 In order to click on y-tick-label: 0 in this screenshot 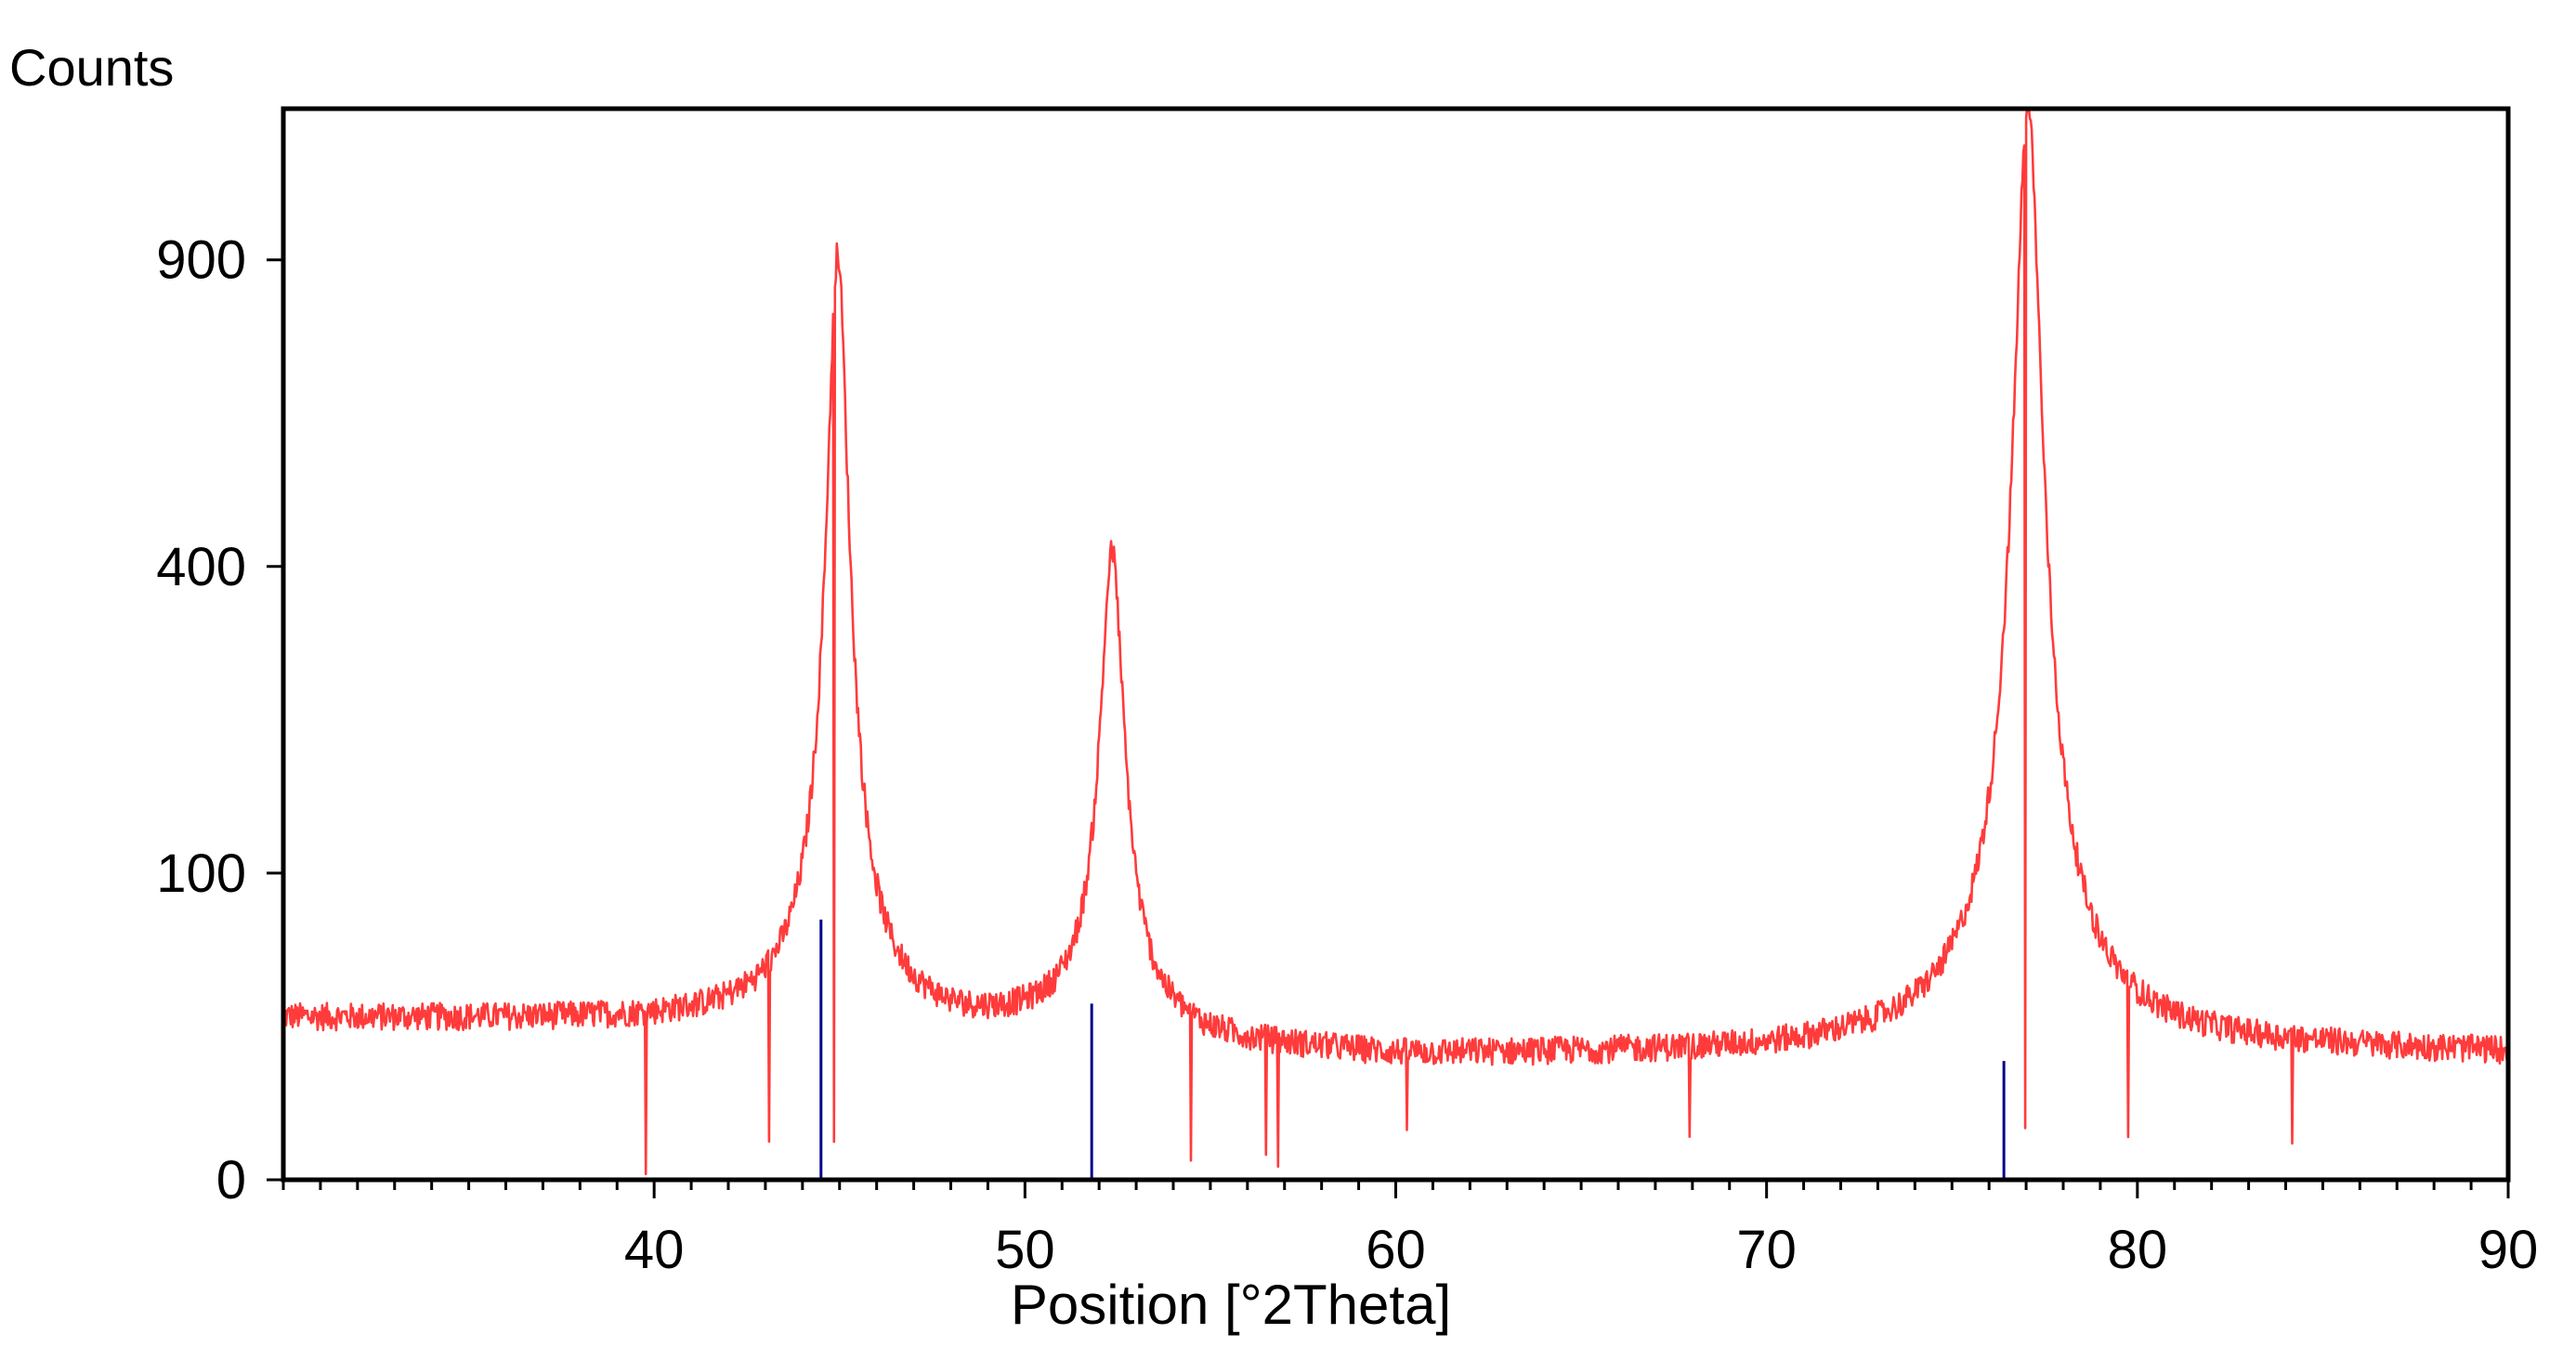, I will do `click(231, 1180)`.